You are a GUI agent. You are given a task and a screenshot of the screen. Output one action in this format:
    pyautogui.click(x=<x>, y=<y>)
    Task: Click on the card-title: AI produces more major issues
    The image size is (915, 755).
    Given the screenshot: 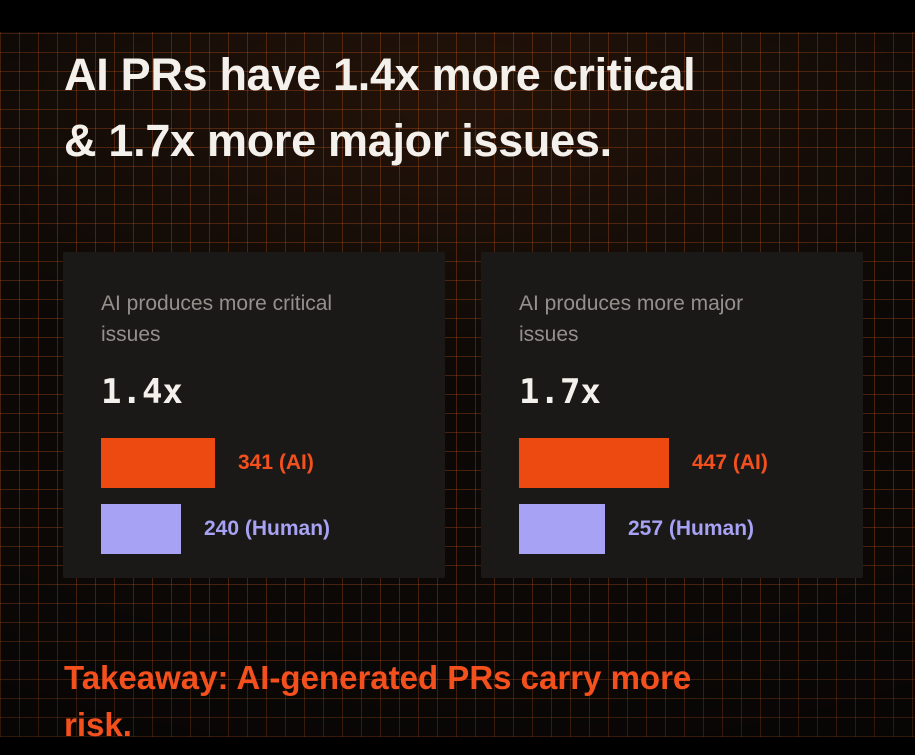 What is the action you would take?
    pyautogui.click(x=631, y=319)
    